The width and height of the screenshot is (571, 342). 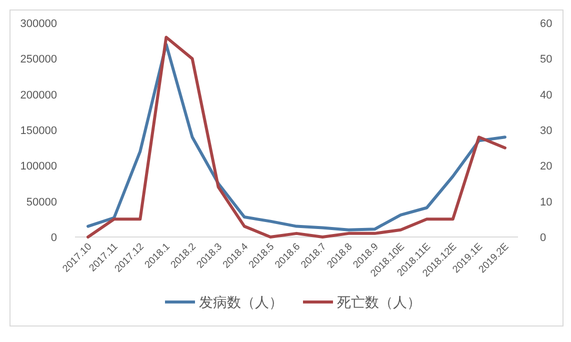 I want to click on legend-label: 死亡数（人）, so click(x=379, y=302).